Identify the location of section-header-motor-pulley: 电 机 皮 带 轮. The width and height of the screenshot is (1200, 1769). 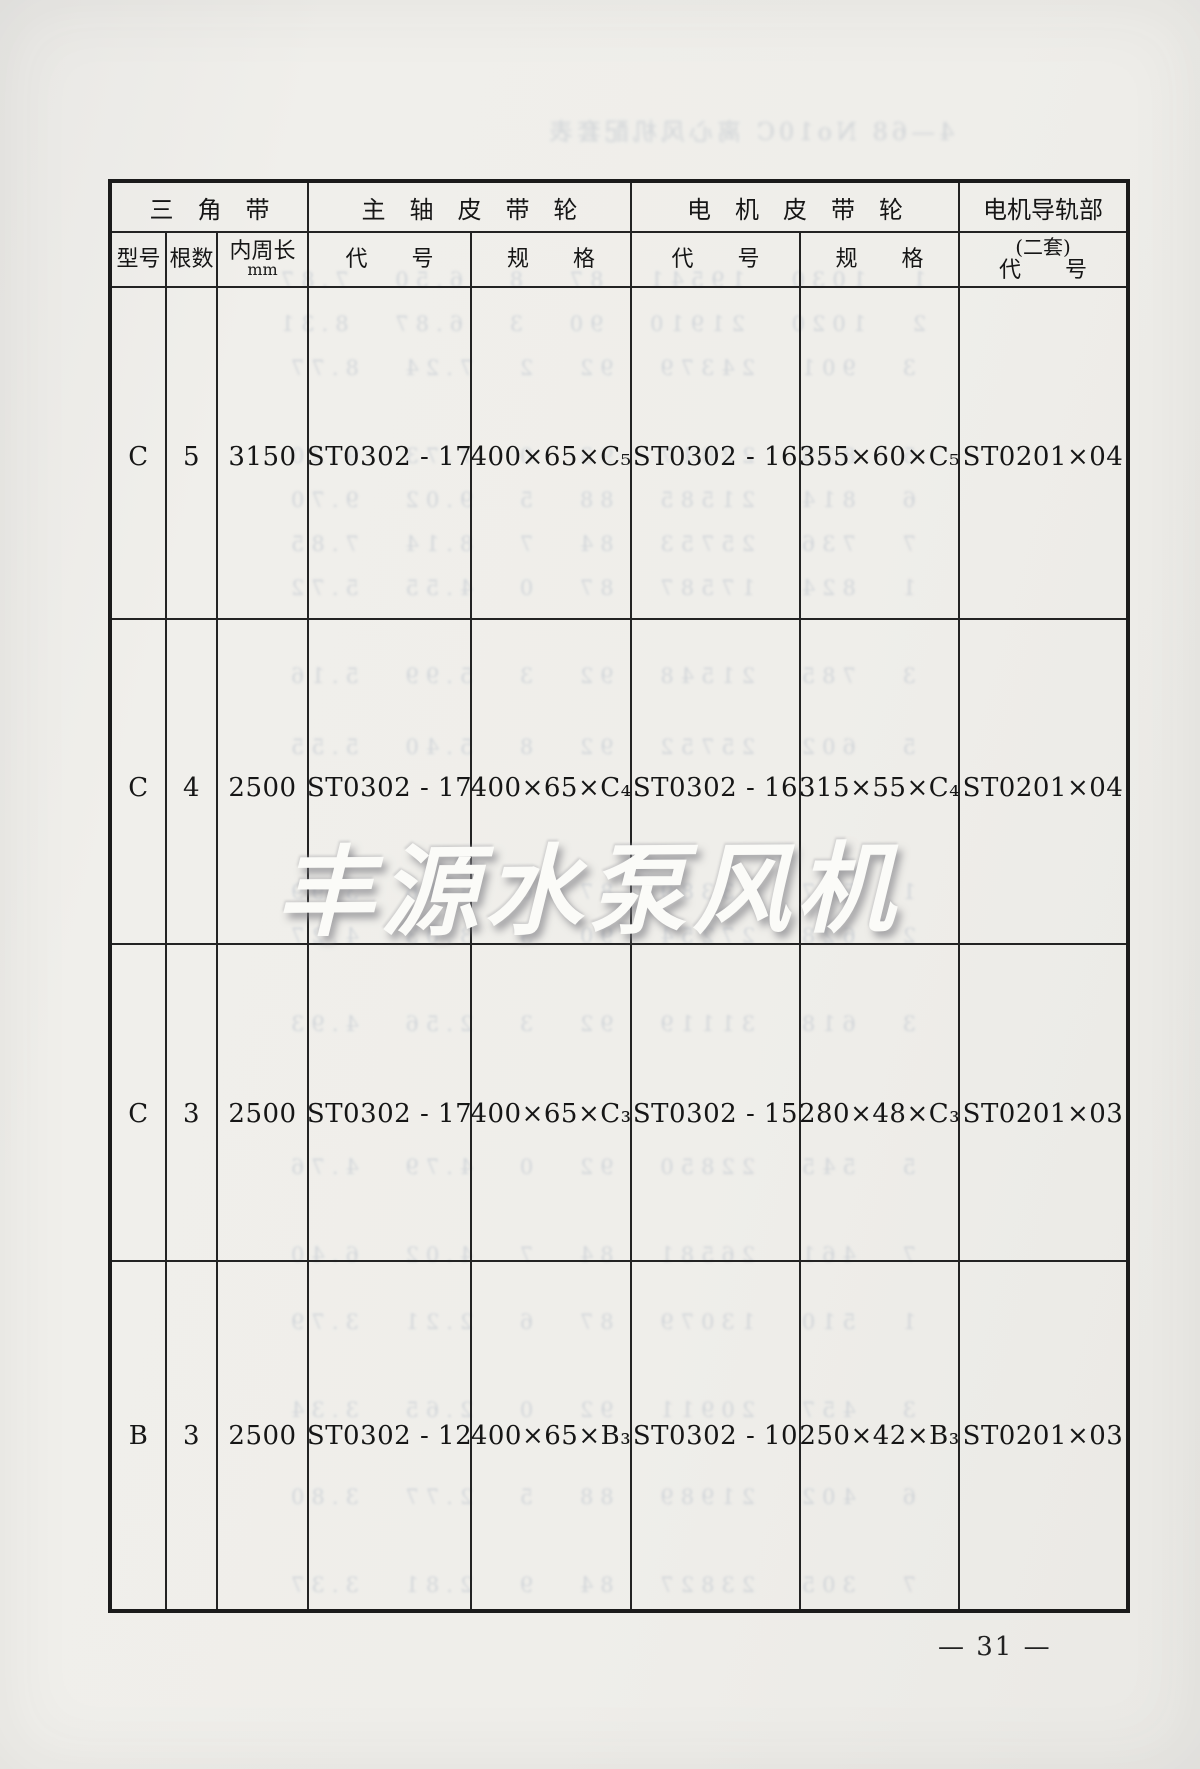
(796, 208).